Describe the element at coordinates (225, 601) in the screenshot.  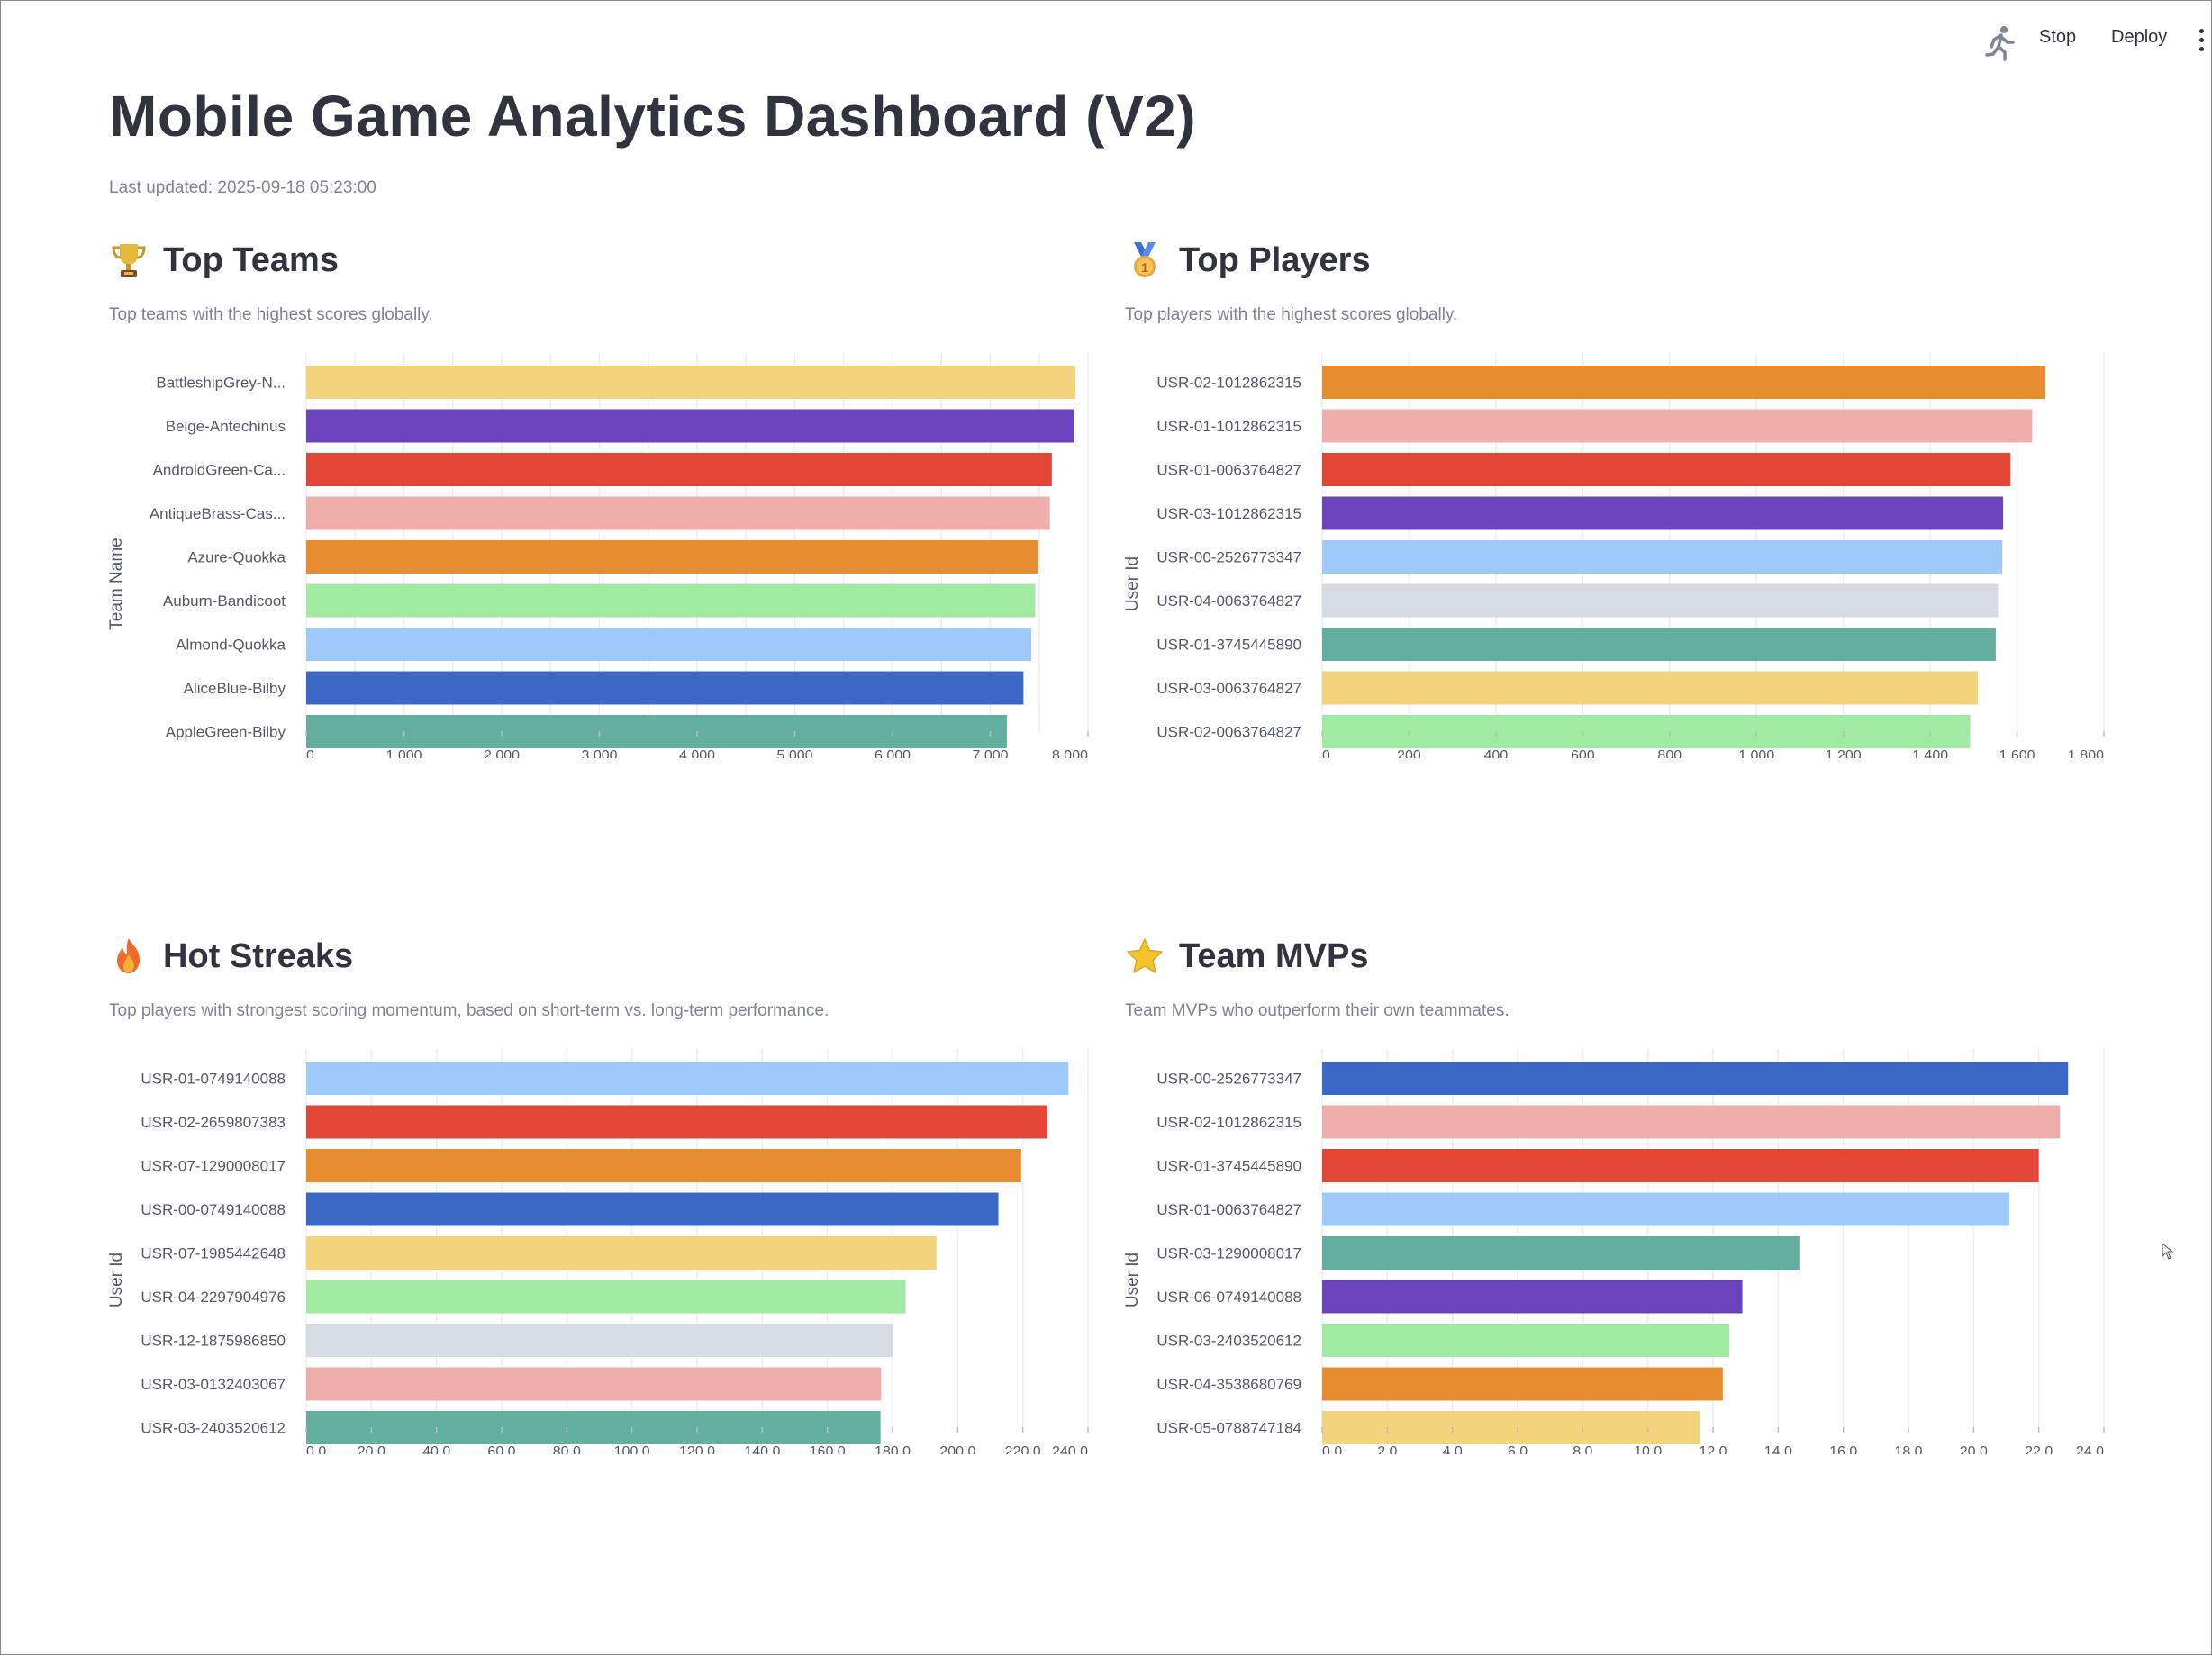
I see `category-label: Auburn-Bandicoot` at that location.